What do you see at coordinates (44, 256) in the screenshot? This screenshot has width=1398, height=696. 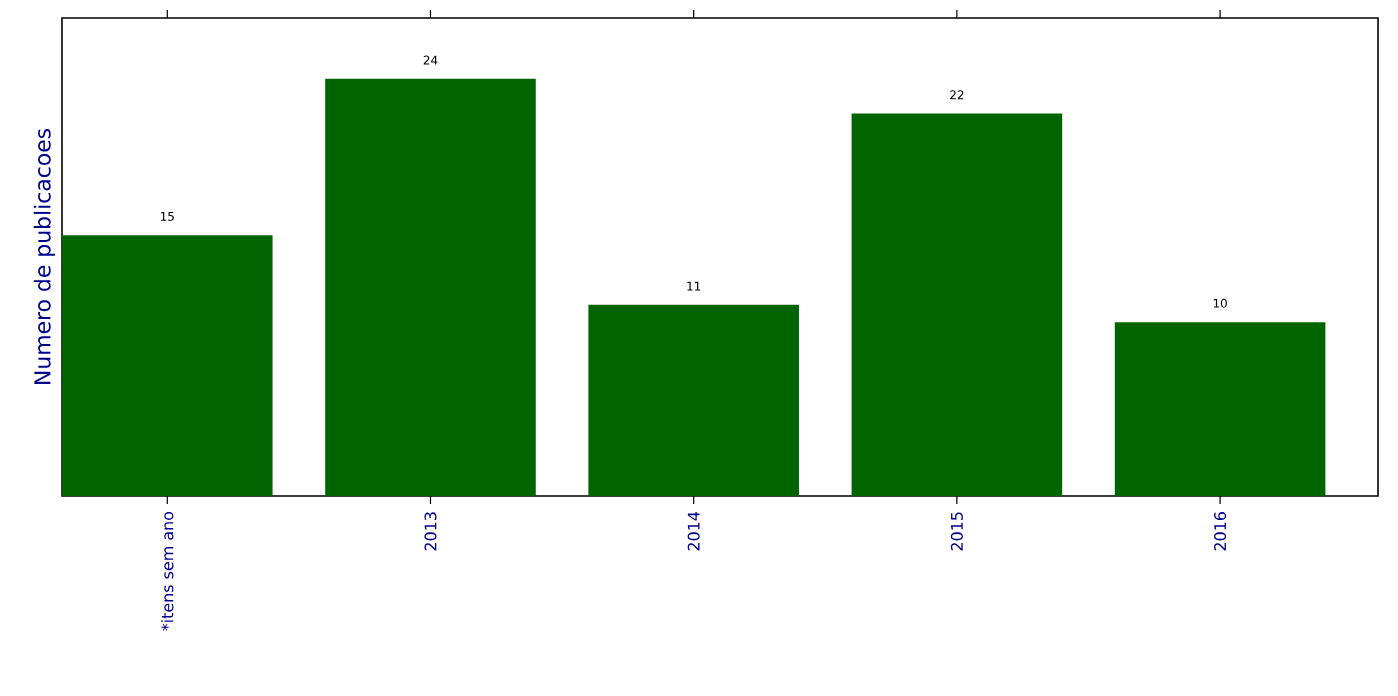 I see `y-axis-title: Numero de publicacoes` at bounding box center [44, 256].